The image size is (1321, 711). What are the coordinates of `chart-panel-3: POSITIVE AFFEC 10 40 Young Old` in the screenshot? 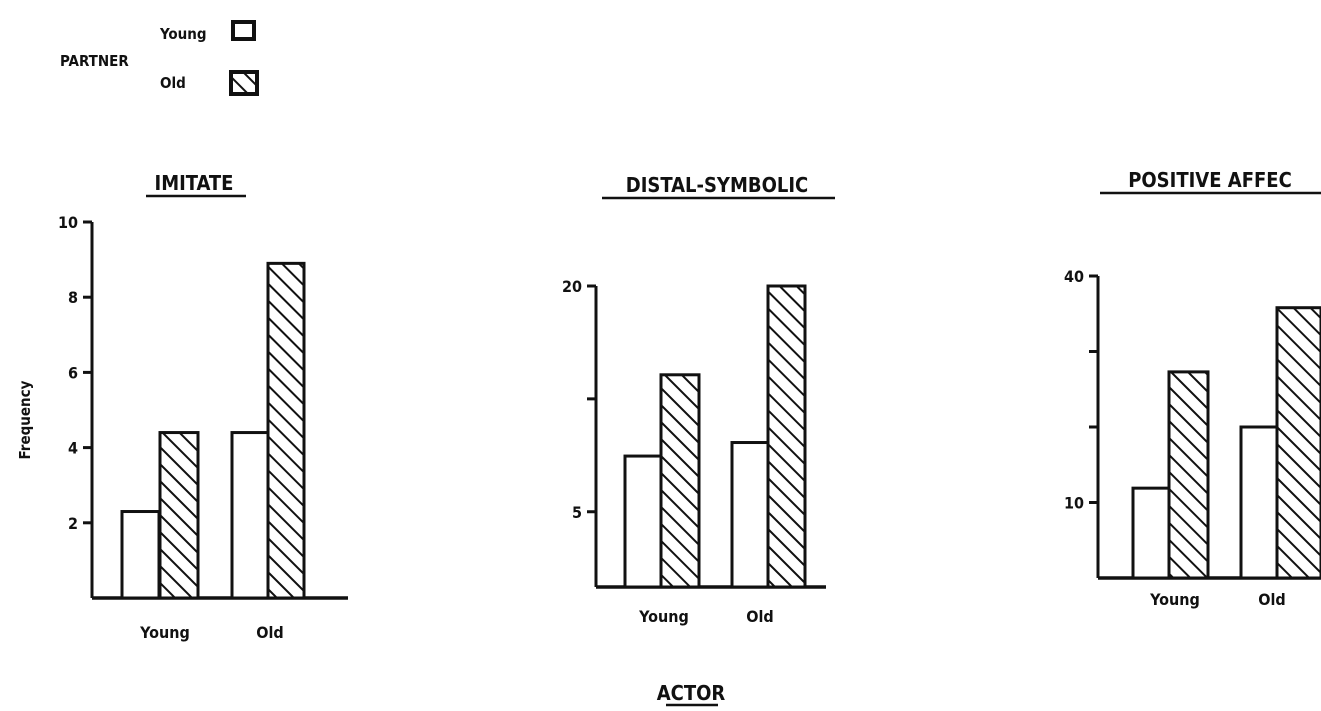 It's located at (1192, 388).